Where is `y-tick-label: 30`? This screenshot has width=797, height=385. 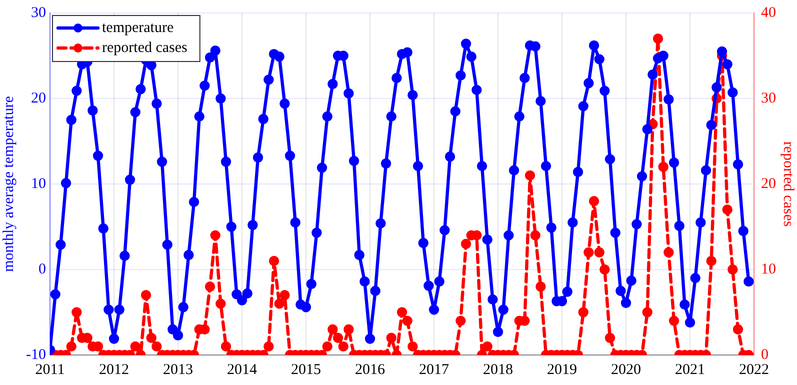 y-tick-label: 30 is located at coordinates (38, 12).